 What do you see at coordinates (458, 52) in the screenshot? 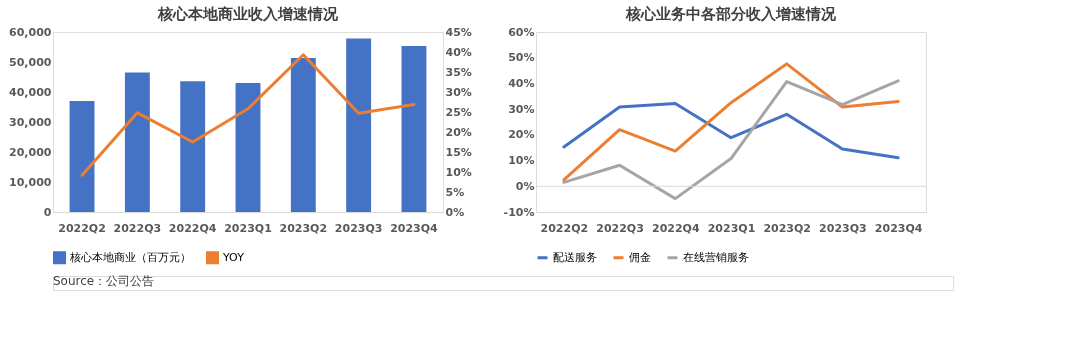
I see `y2-tick-label: 40%` at bounding box center [458, 52].